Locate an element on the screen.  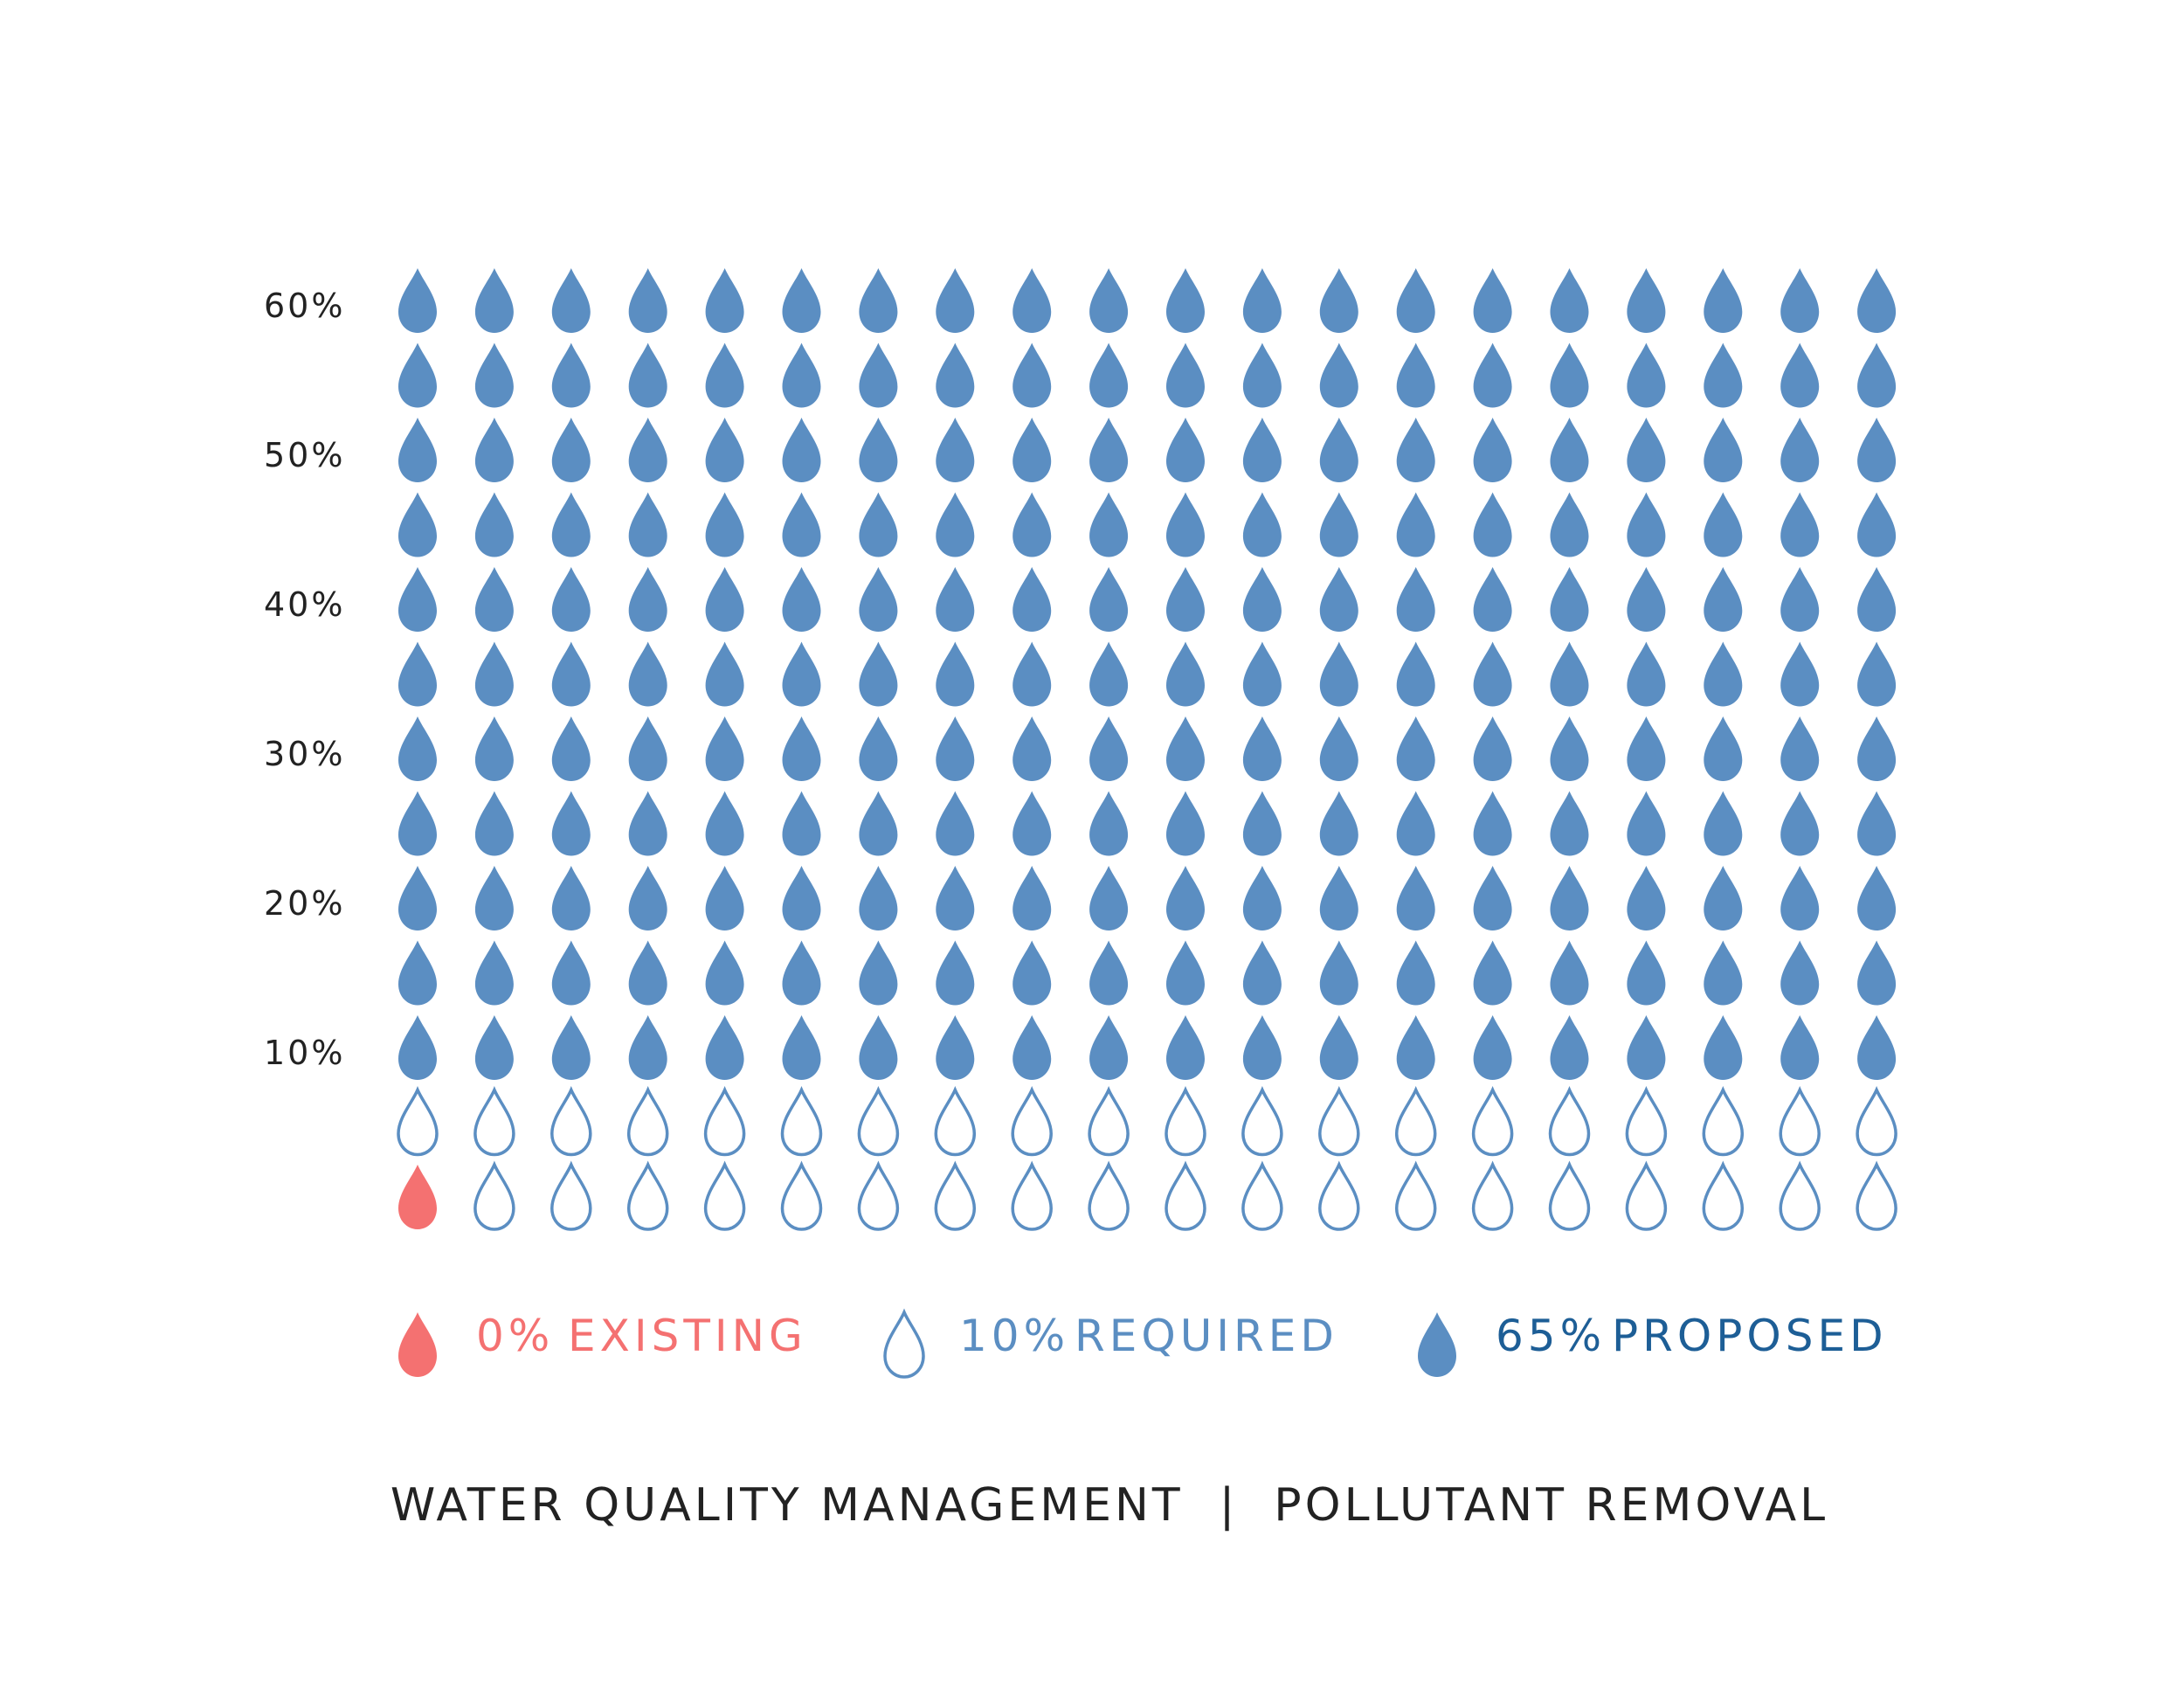
drop-proposed-r13-c9 is located at coordinates (1032, 300).